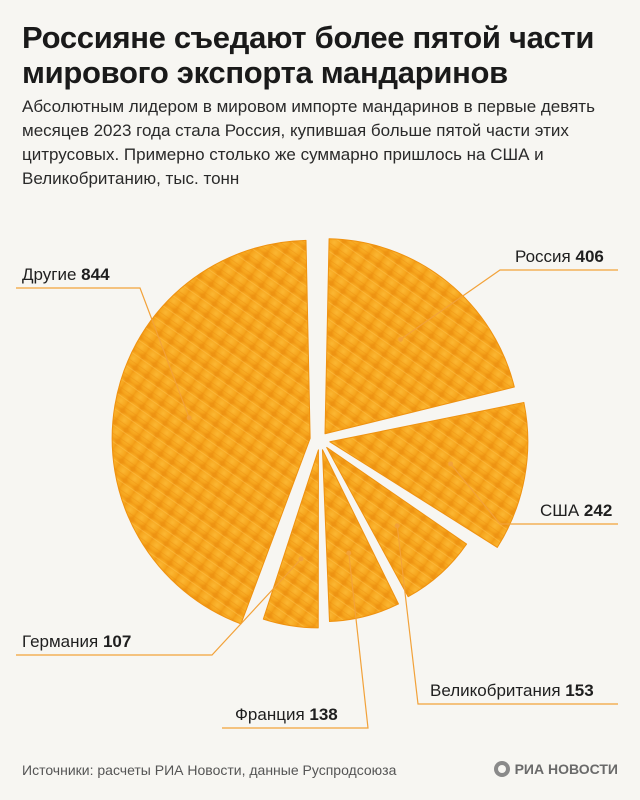 This screenshot has width=640, height=800. I want to click on ria-logo: РИА НОВОСТИ, so click(555, 769).